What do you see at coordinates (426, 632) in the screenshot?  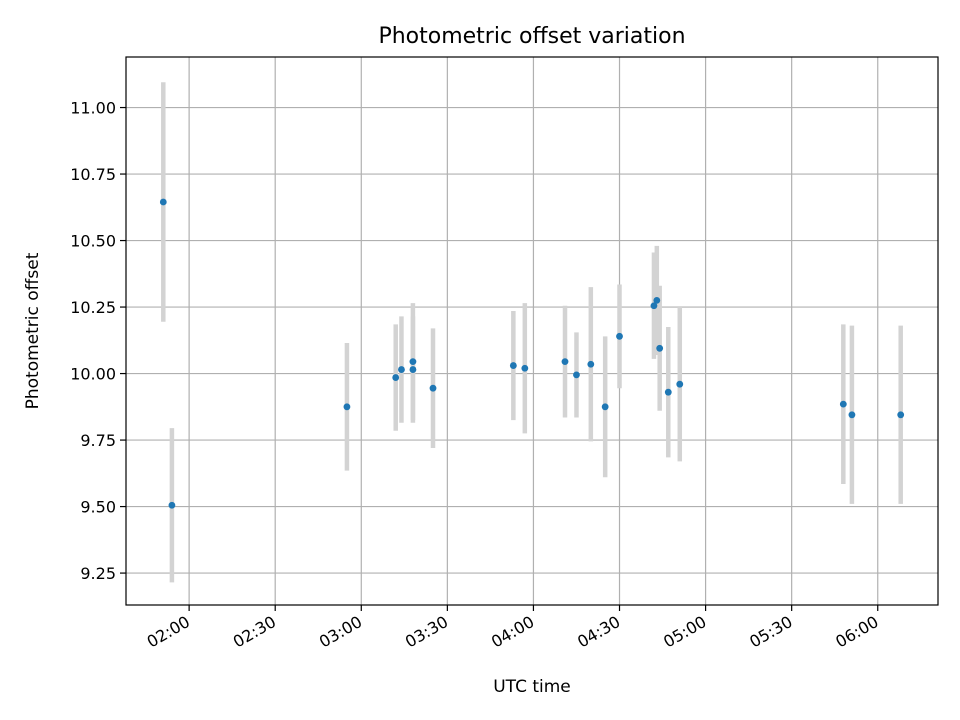 I see `x-tick-label: 03:30` at bounding box center [426, 632].